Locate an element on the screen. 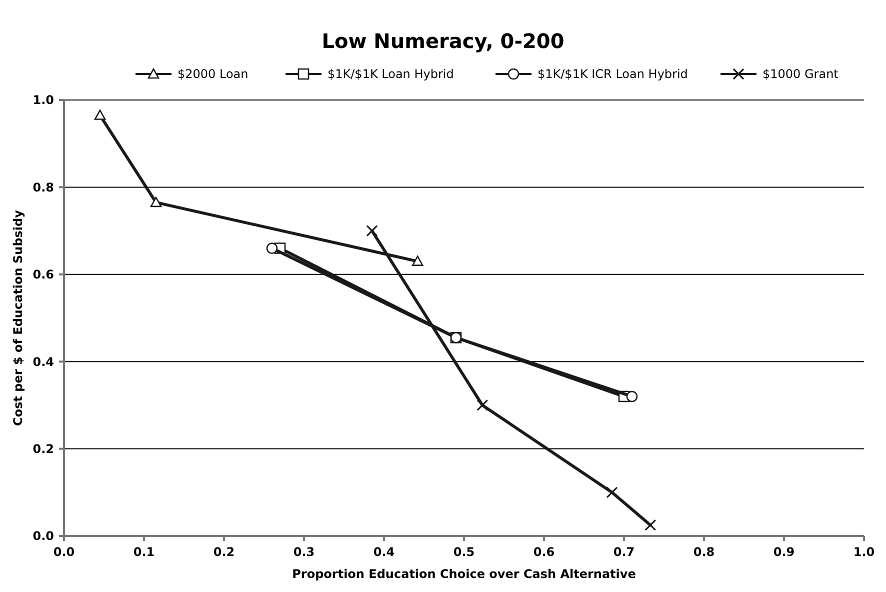 Image resolution: width=886 pixels, height=592 pixels. x-axis-title: Proportion Education Choice over Cash Alternative is located at coordinates (464, 574).